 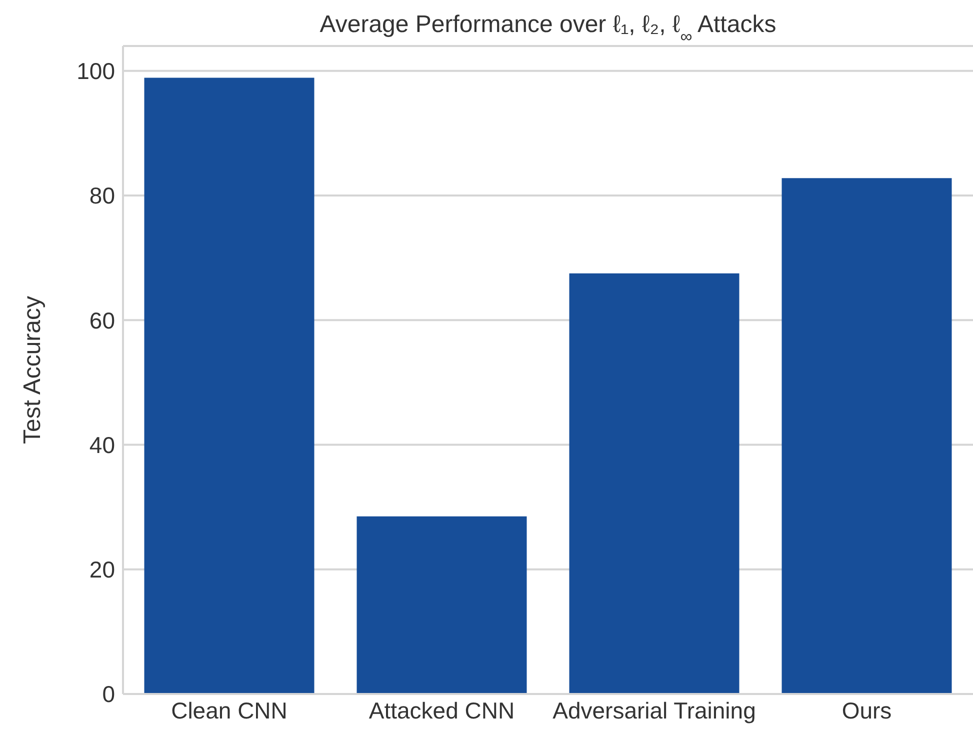 What do you see at coordinates (654, 710) in the screenshot?
I see `x-tick-label: Adversarial Training` at bounding box center [654, 710].